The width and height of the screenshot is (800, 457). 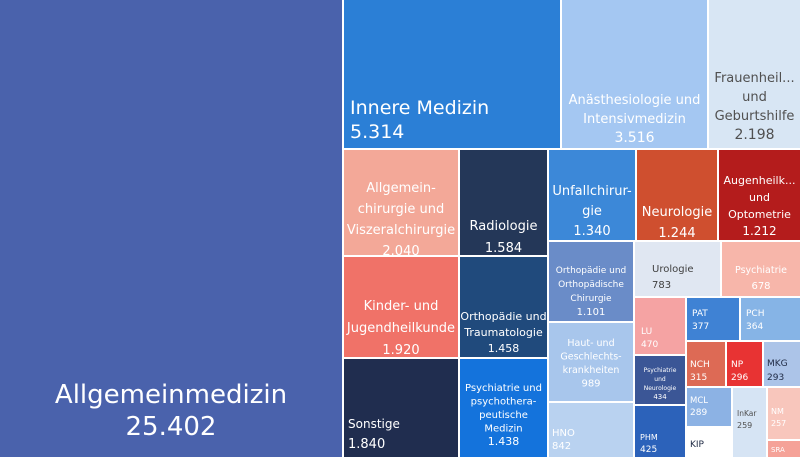 I want to click on treemap-rect-sonstige, so click(x=401, y=408).